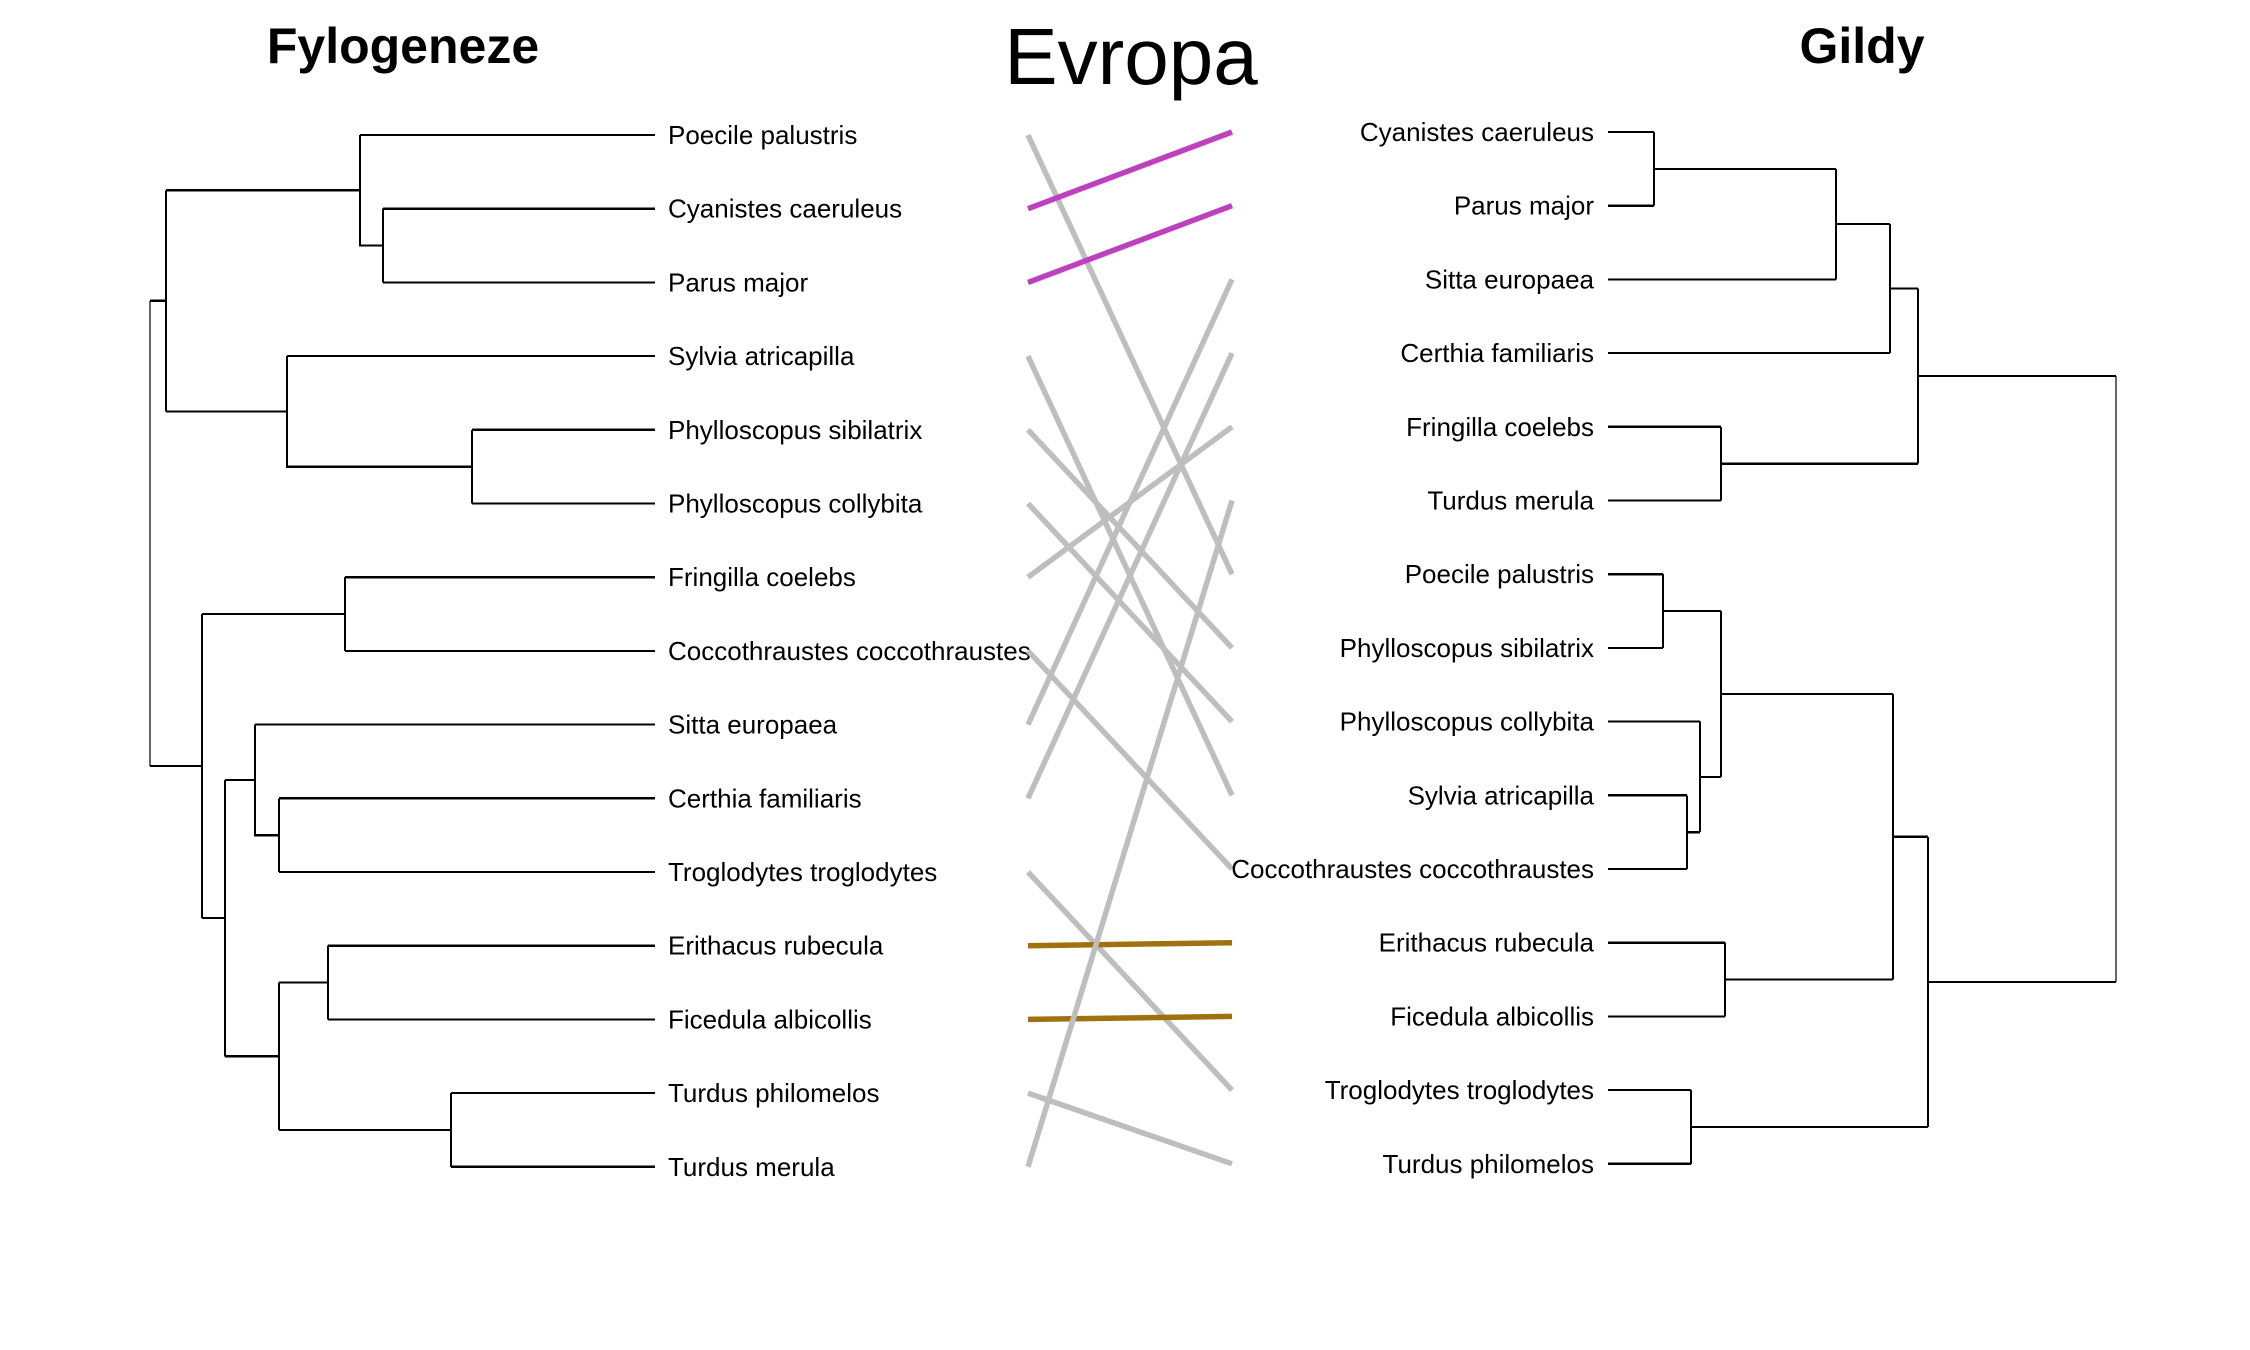 The image size is (2250, 1350). I want to click on left-leaf-label: Ficedula albicollis, so click(770, 1019).